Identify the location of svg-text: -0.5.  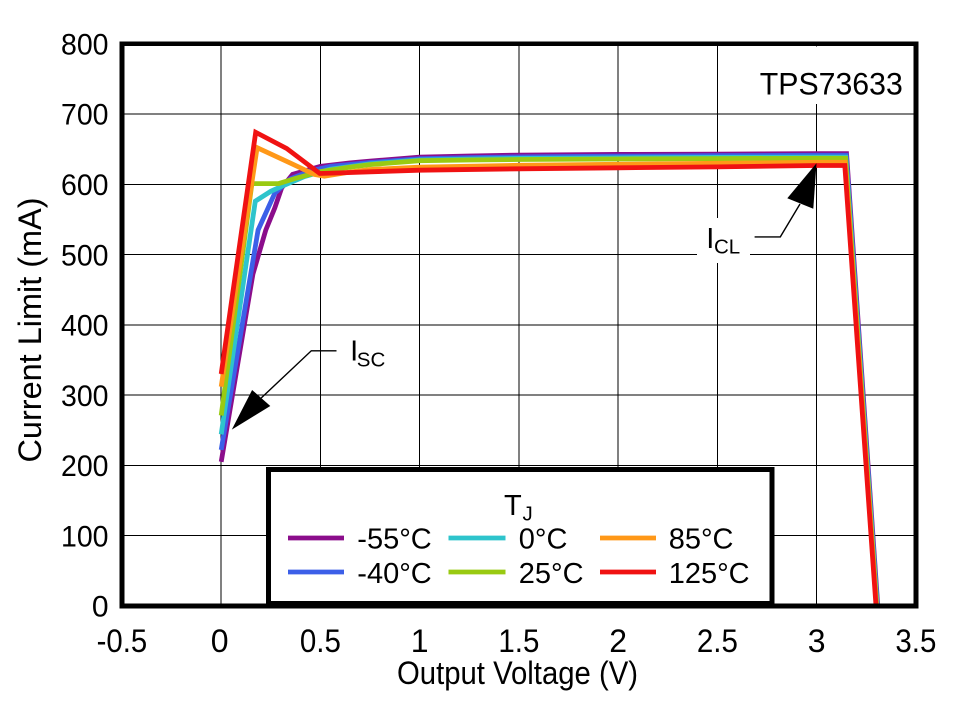
(122, 641).